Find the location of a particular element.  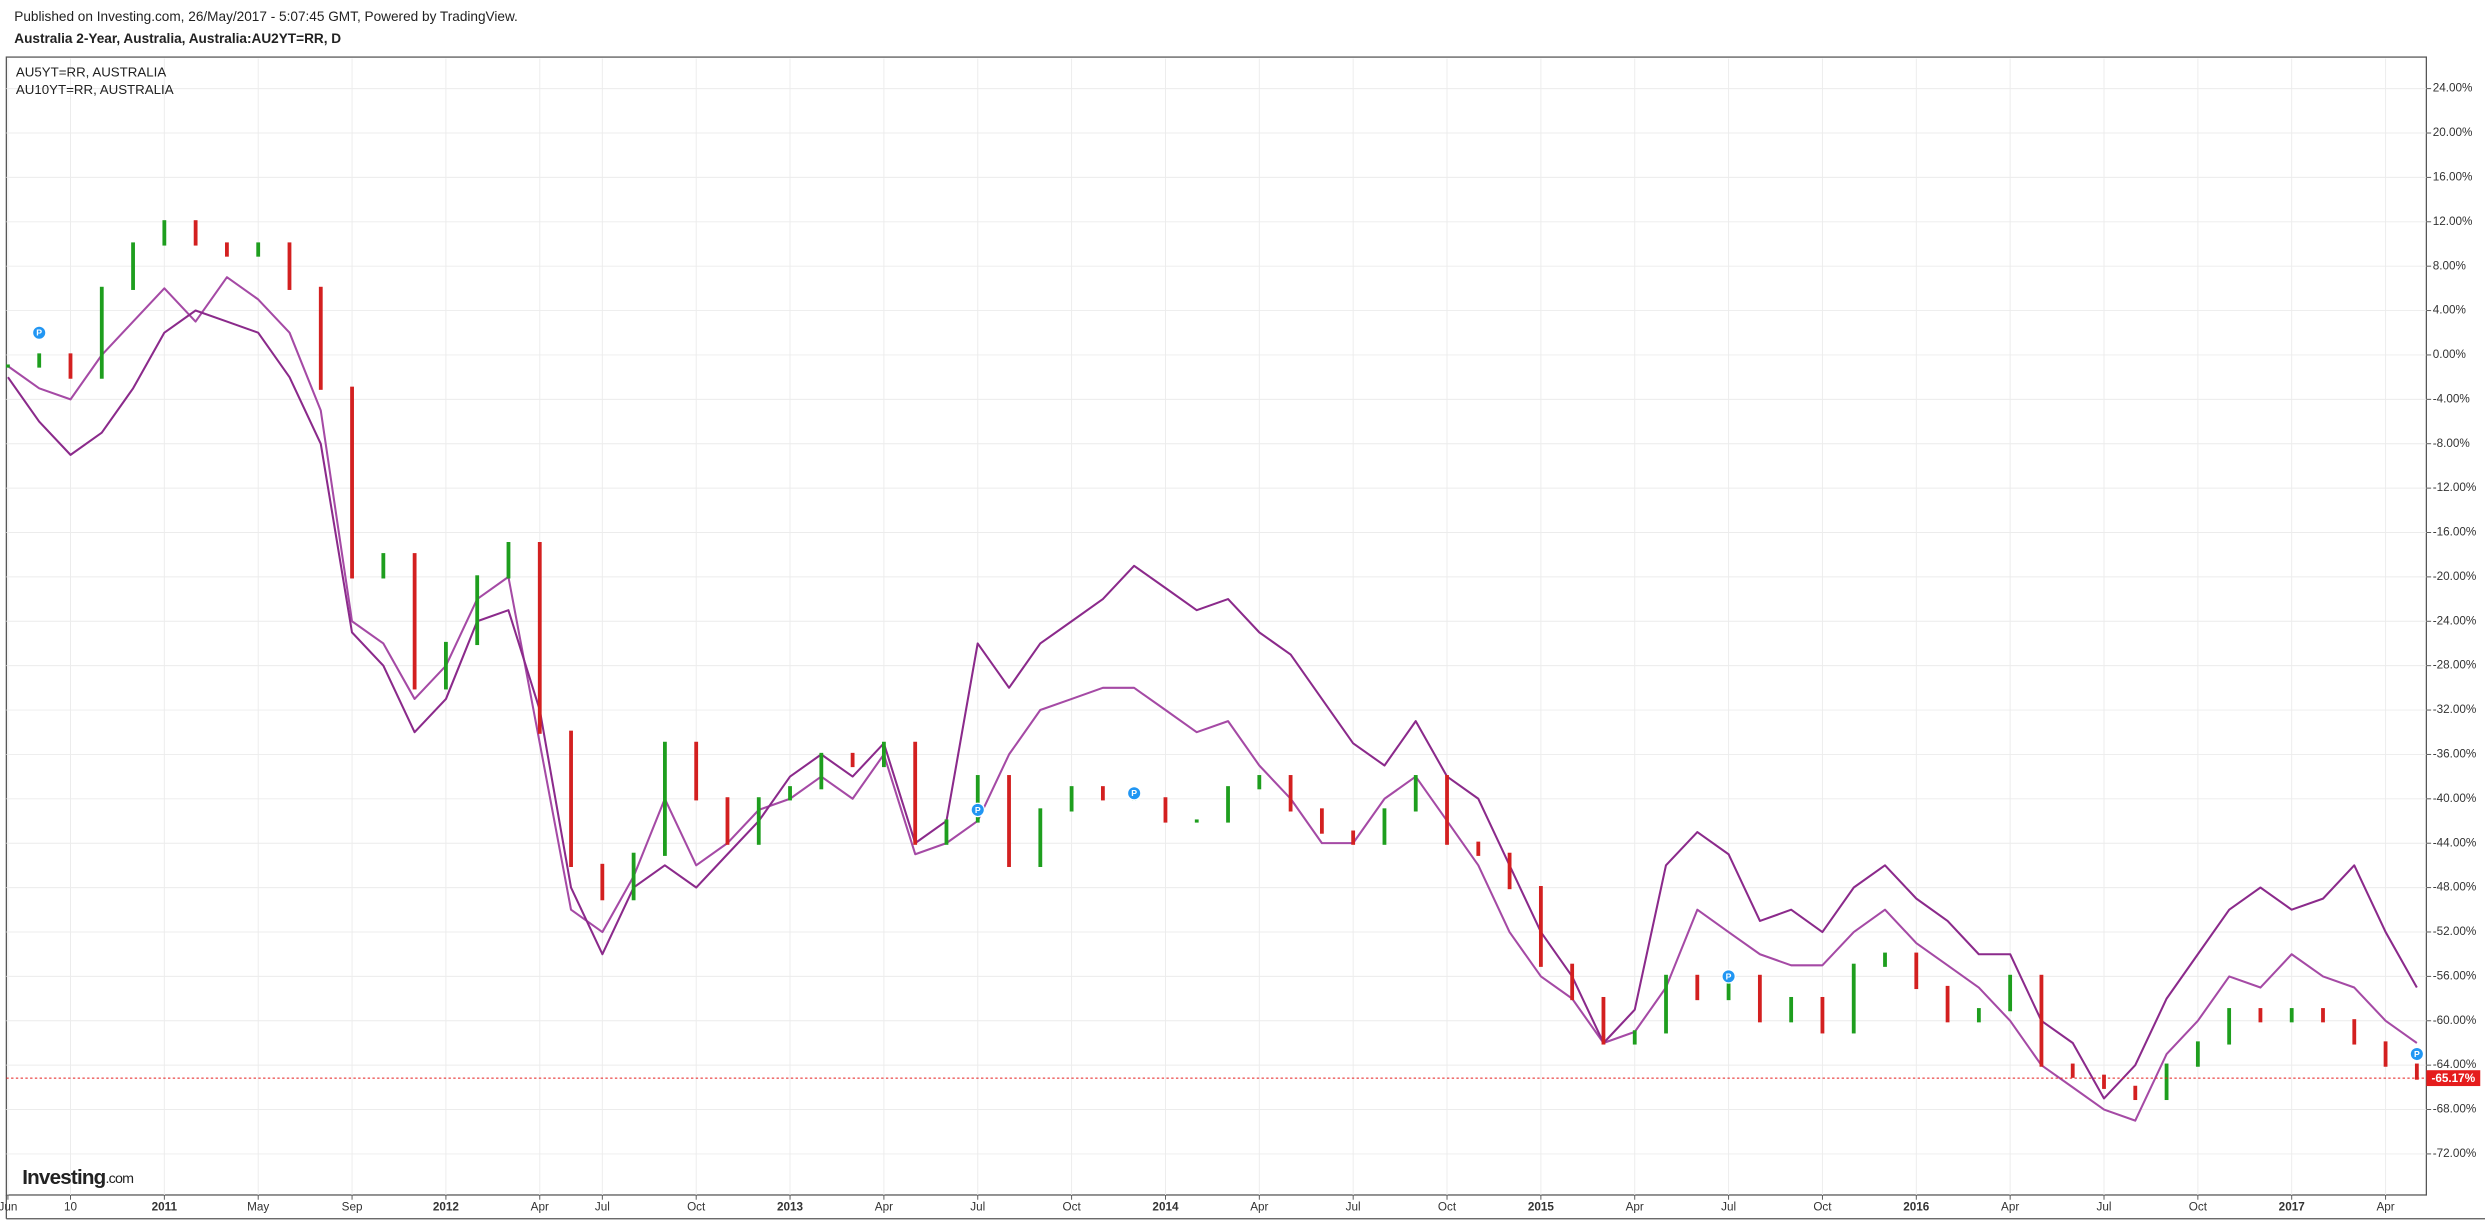

y-tick-label: -40.00% is located at coordinates (2455, 798).